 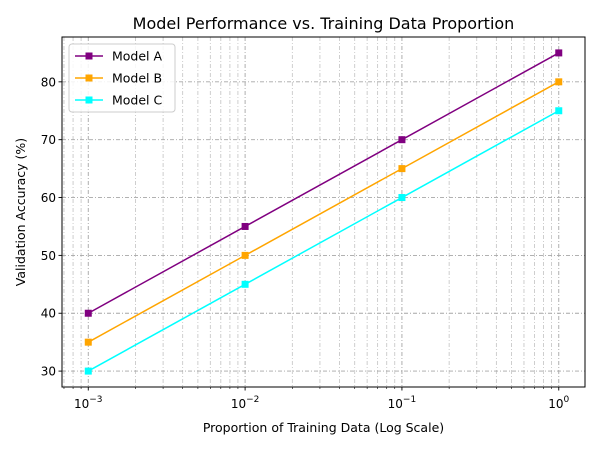 I want to click on y-tick-label: 60, so click(x=48, y=198).